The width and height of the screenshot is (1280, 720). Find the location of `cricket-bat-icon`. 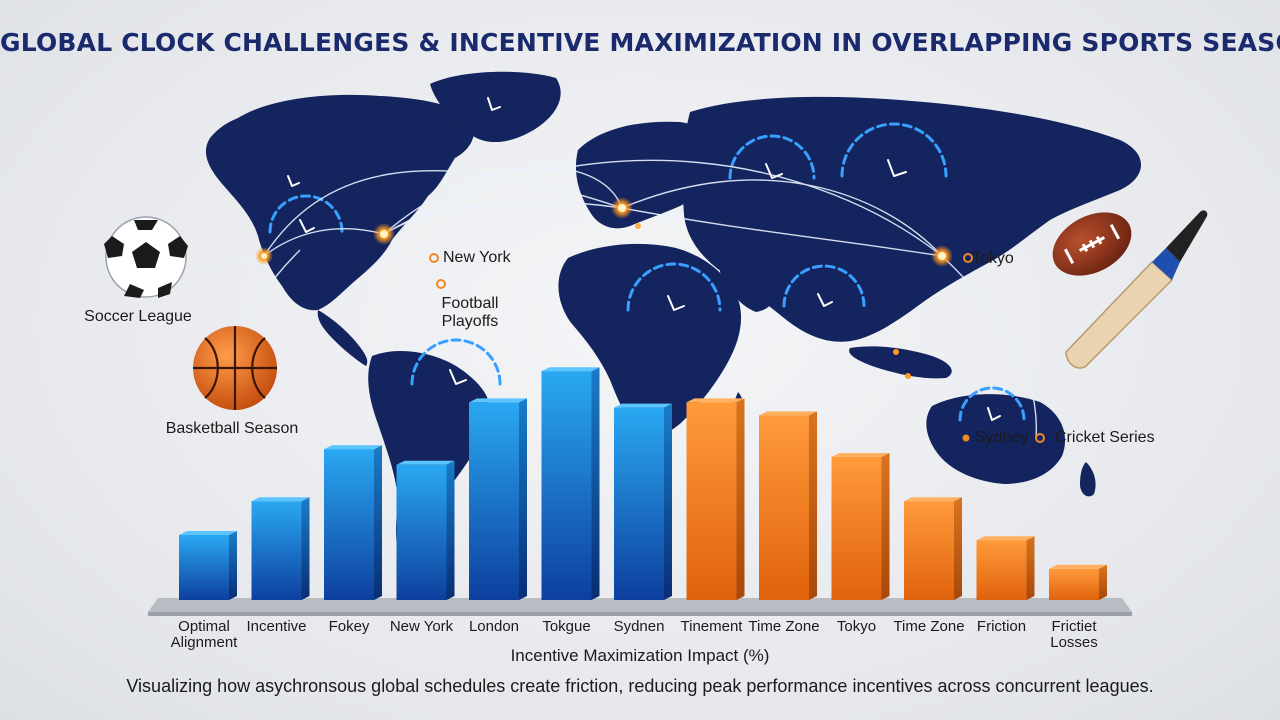

cricket-bat-icon is located at coordinates (1136, 289).